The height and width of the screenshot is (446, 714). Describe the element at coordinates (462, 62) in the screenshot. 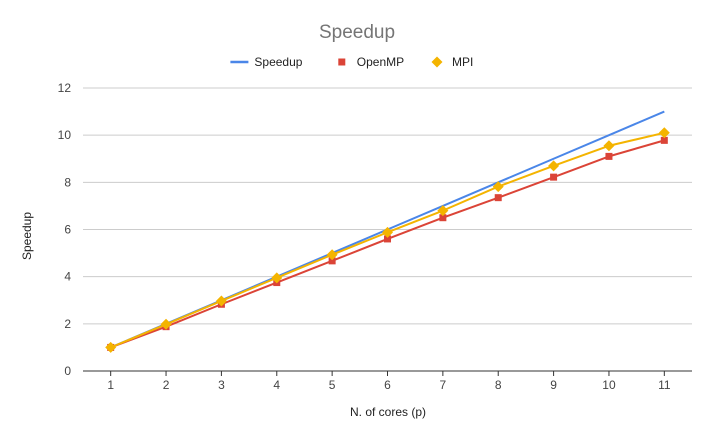

I see `legend-label: MPI` at that location.